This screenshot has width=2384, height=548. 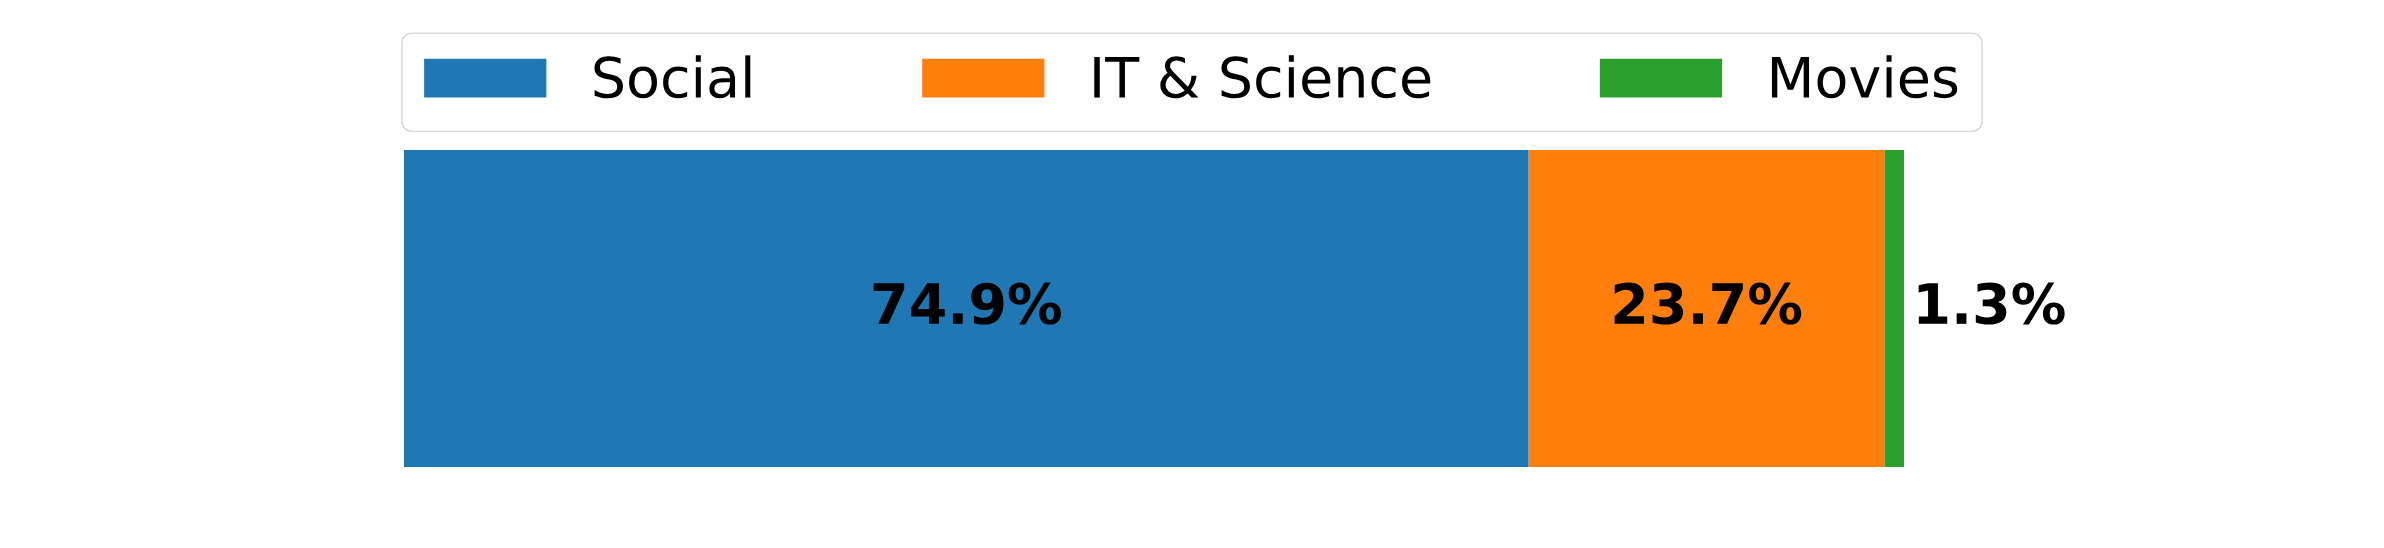 I want to click on legend-label: IT & Science, so click(x=1262, y=77).